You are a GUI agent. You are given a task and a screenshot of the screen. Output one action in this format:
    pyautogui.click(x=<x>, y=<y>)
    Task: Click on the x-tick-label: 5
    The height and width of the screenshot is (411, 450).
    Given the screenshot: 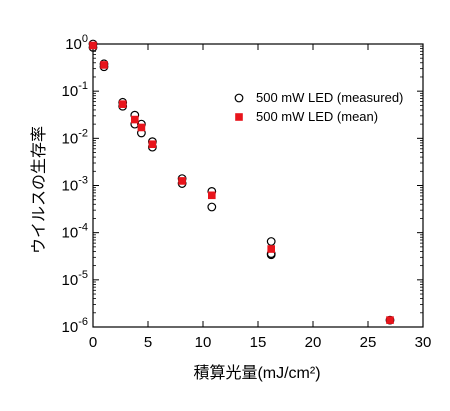 What is the action you would take?
    pyautogui.click(x=148, y=342)
    